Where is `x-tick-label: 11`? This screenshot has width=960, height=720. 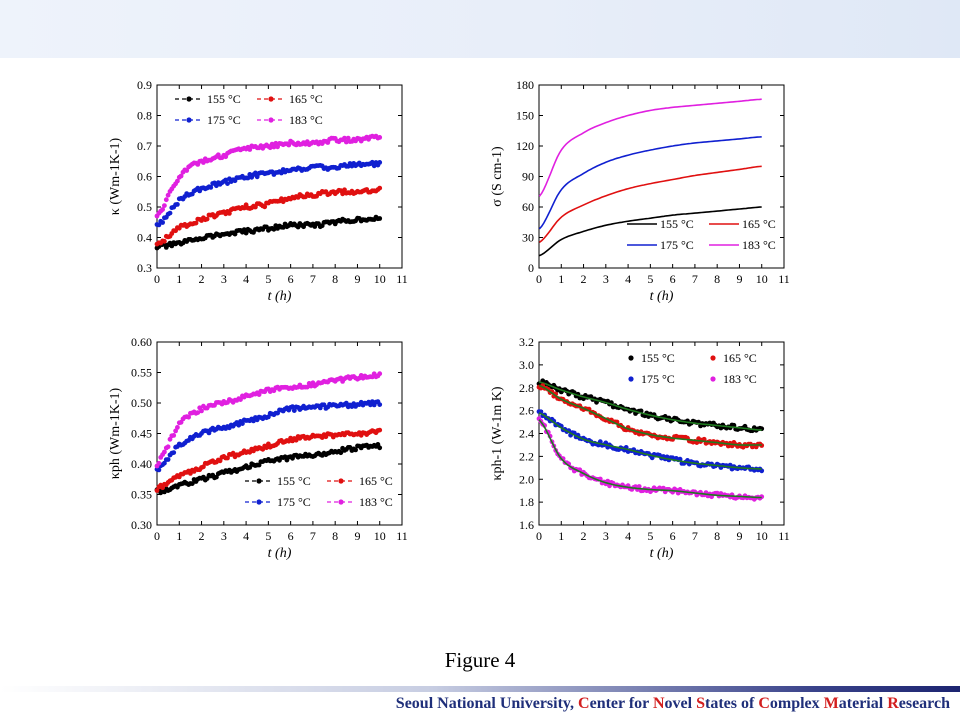
x-tick-label: 11 is located at coordinates (402, 536).